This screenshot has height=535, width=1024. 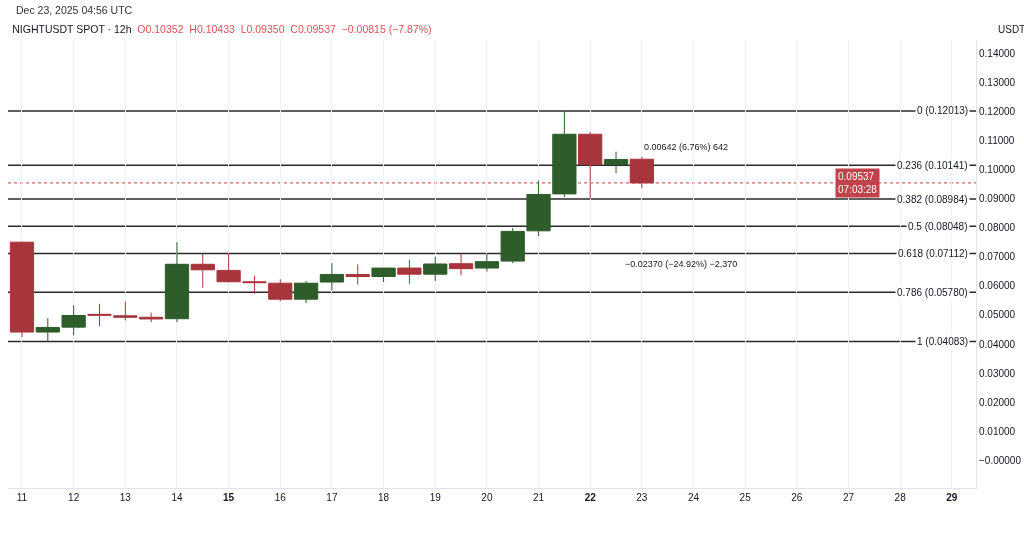 I want to click on x-tick-label: 19, so click(x=435, y=497).